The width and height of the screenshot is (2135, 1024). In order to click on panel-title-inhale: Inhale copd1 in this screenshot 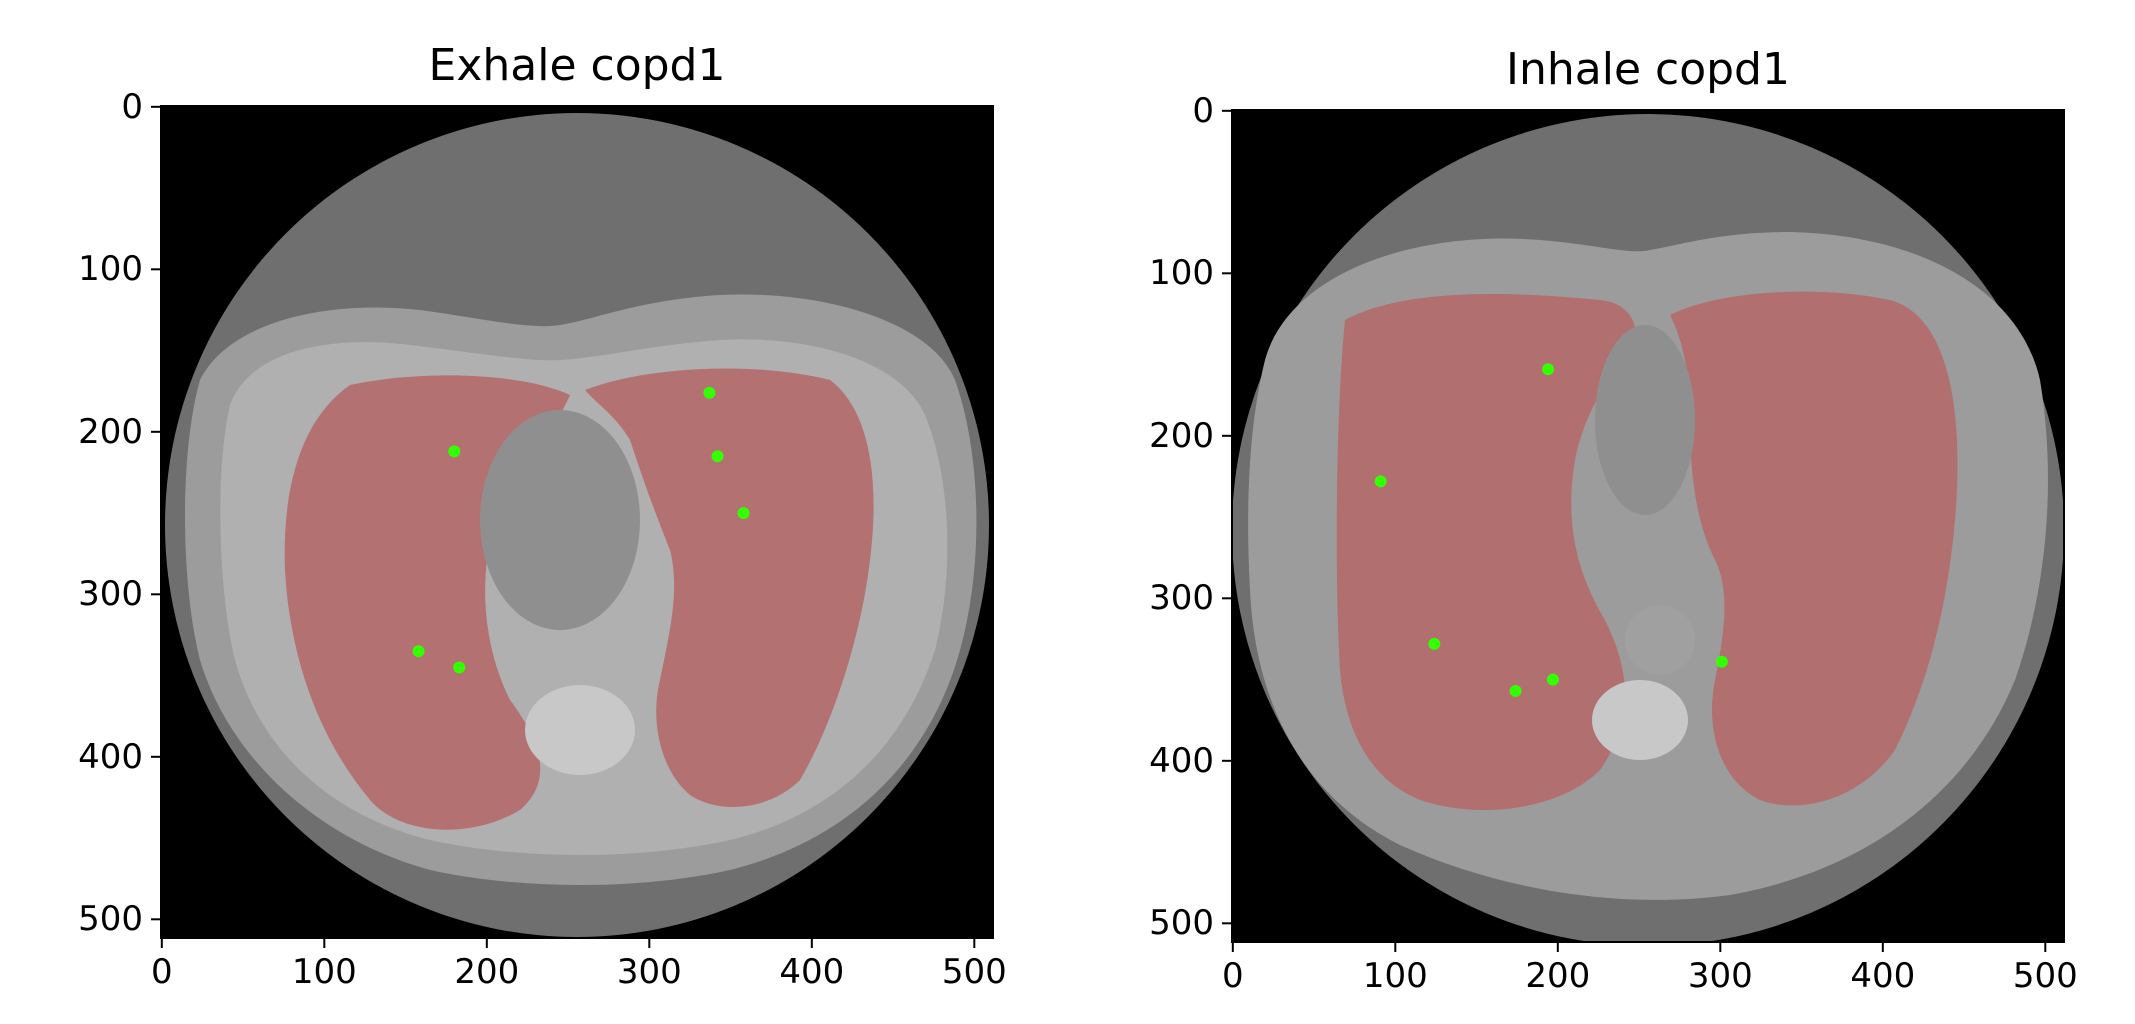, I will do `click(1648, 69)`.